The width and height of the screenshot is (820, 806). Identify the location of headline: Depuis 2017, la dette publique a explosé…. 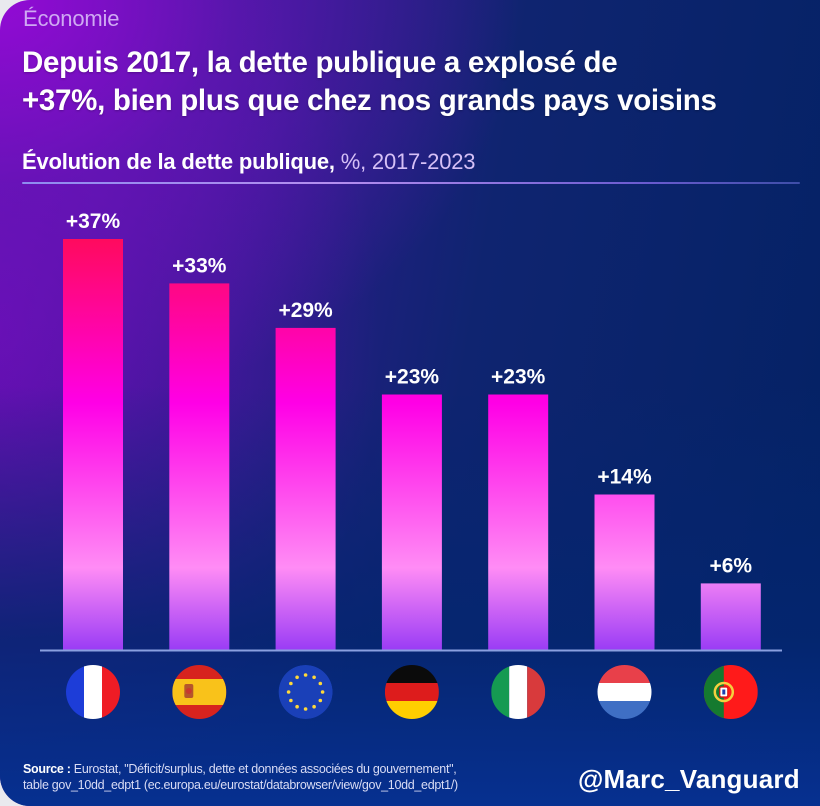
(417, 82).